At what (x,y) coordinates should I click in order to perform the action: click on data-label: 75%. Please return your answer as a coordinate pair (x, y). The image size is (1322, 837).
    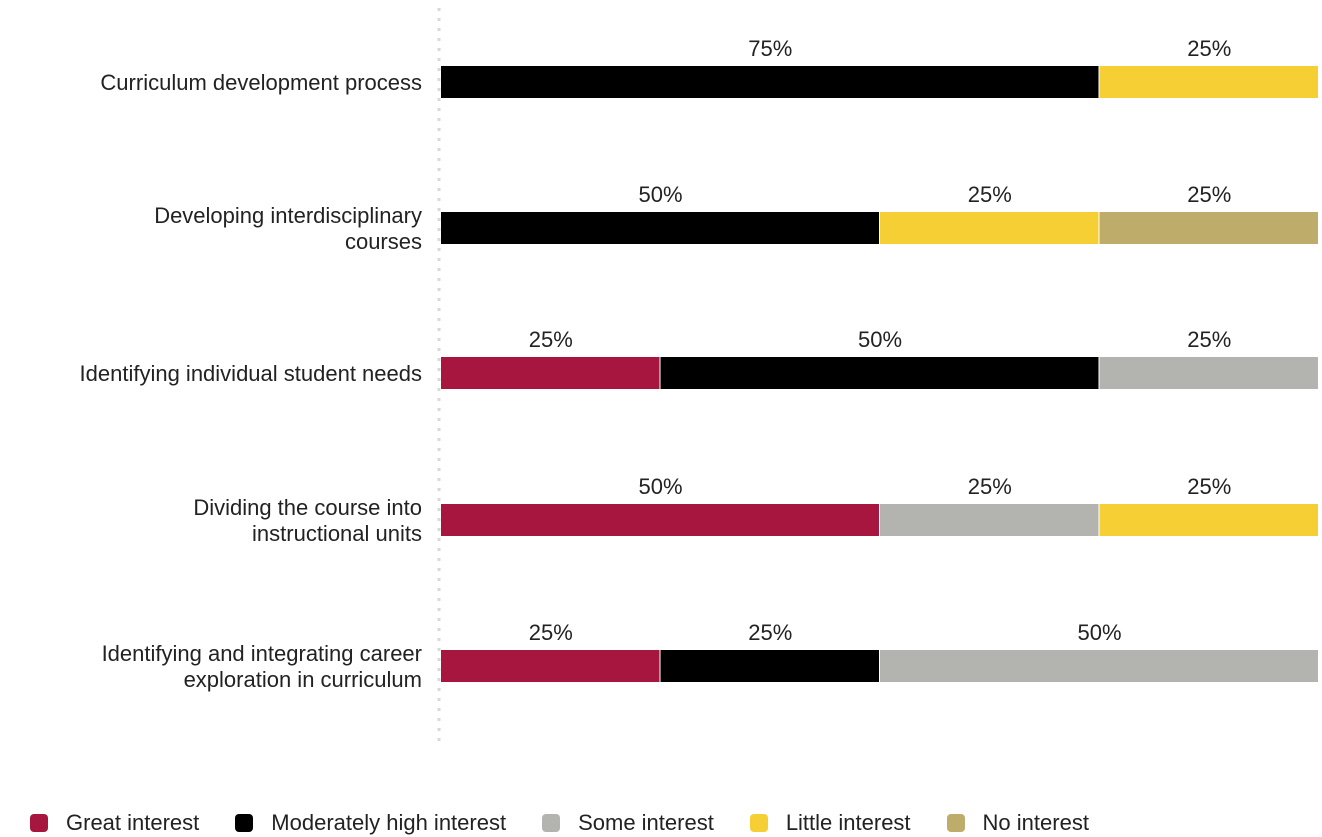
    Looking at the image, I should click on (770, 48).